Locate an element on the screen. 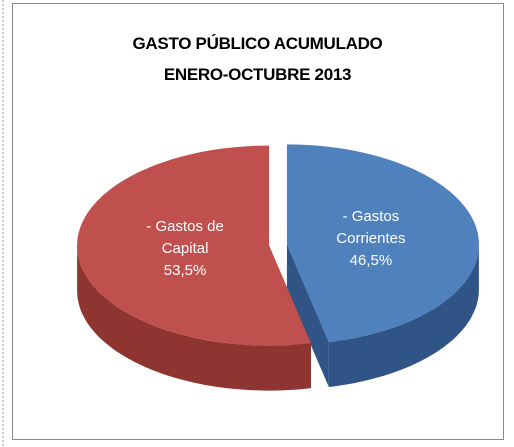 This screenshot has height=447, width=514. slice-wall is located at coordinates (307, 315).